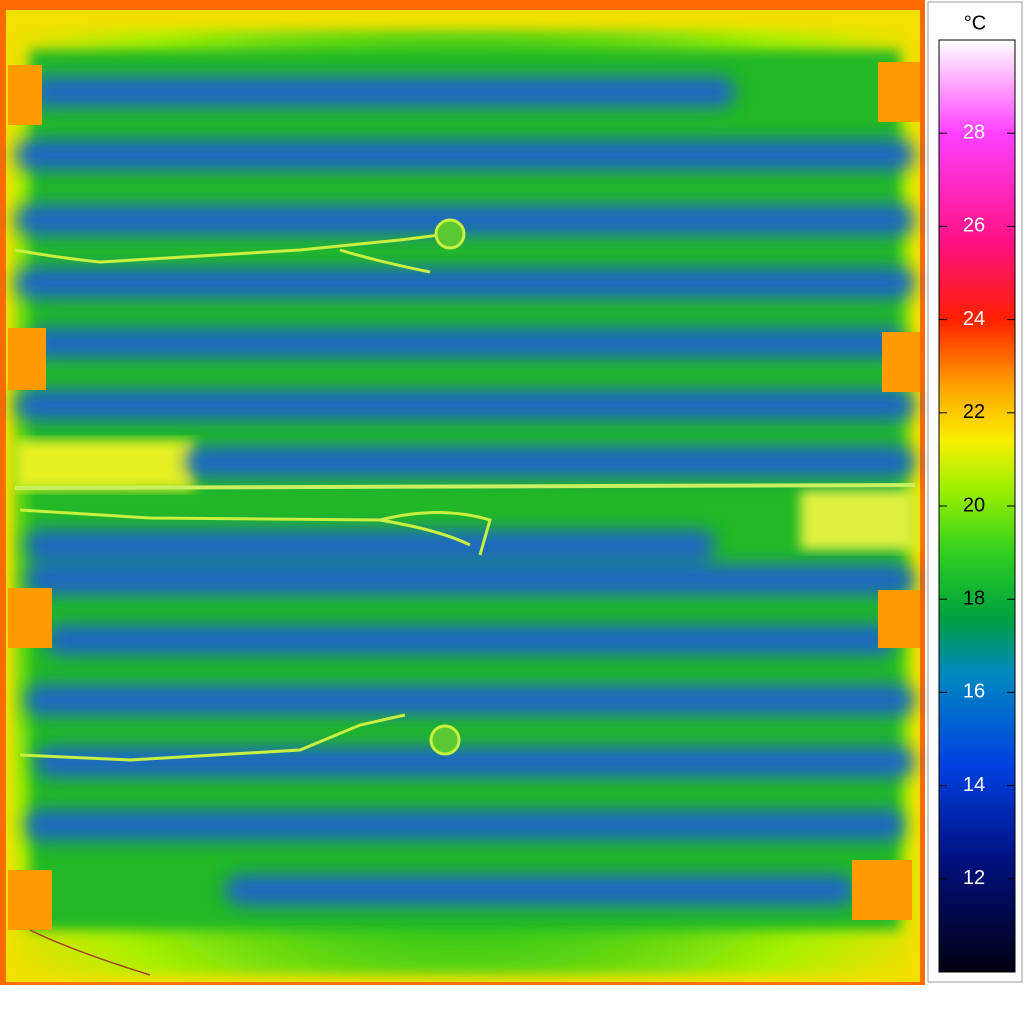 Image resolution: width=1024 pixels, height=1020 pixels. What do you see at coordinates (974, 319) in the screenshot?
I see `tick-label: 24` at bounding box center [974, 319].